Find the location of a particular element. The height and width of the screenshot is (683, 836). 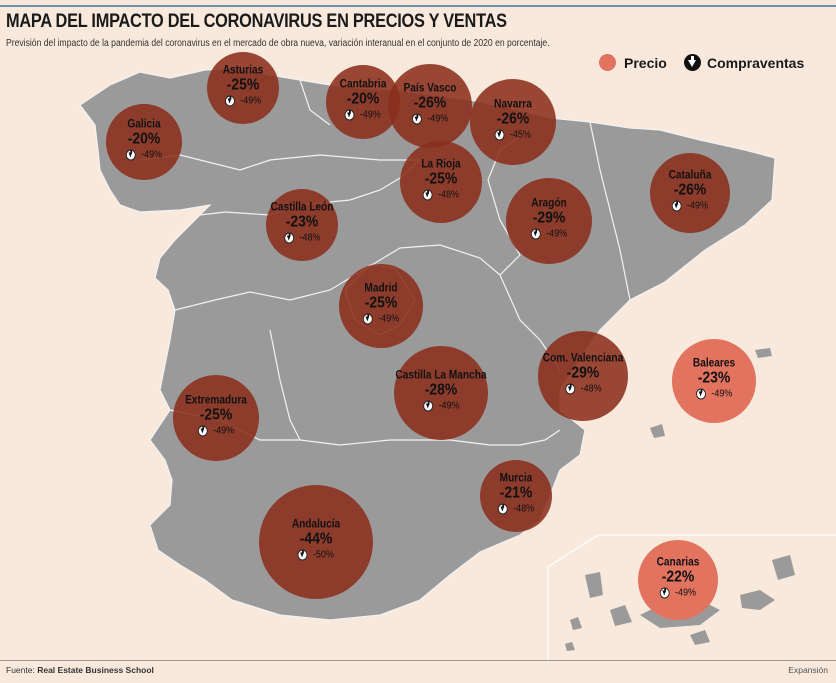

credit: Expansión is located at coordinates (808, 670).